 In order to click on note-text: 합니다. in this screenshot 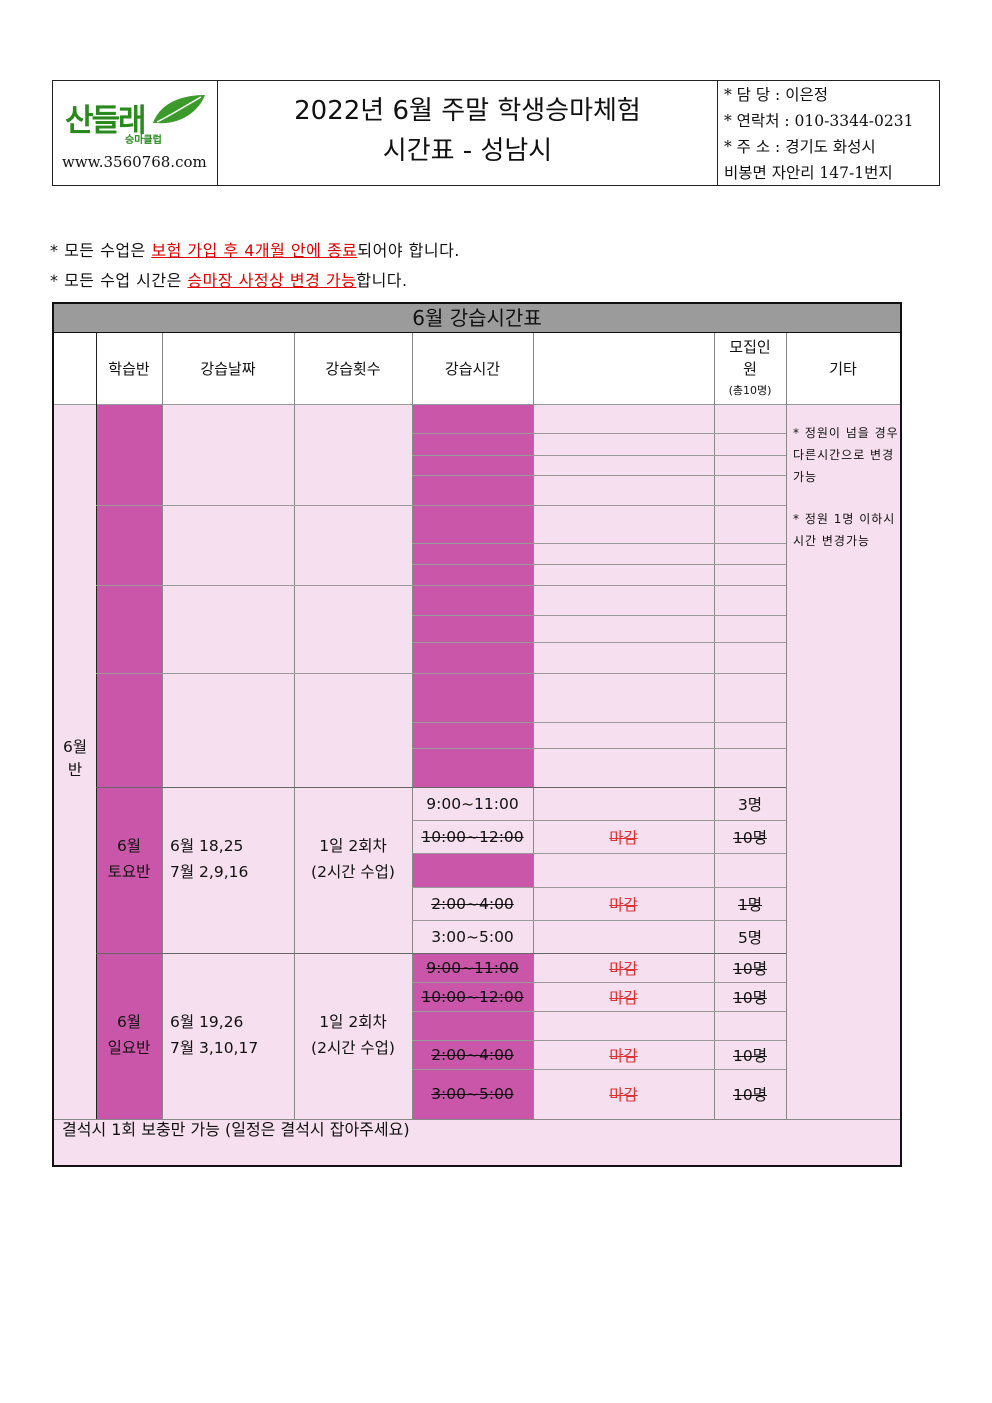, I will do `click(382, 280)`.